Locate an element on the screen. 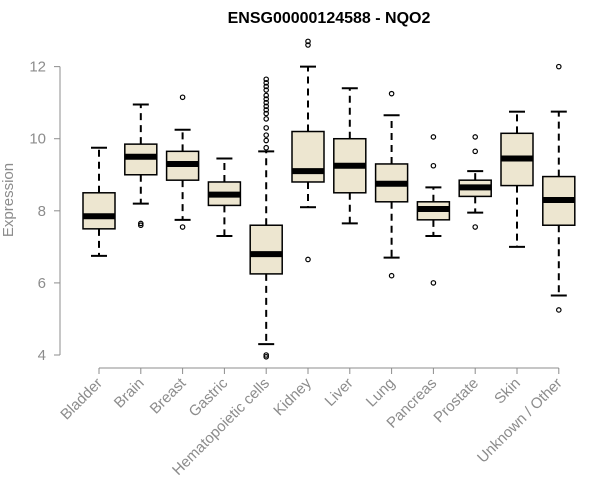  y-tick-label: 6 is located at coordinates (42, 283).